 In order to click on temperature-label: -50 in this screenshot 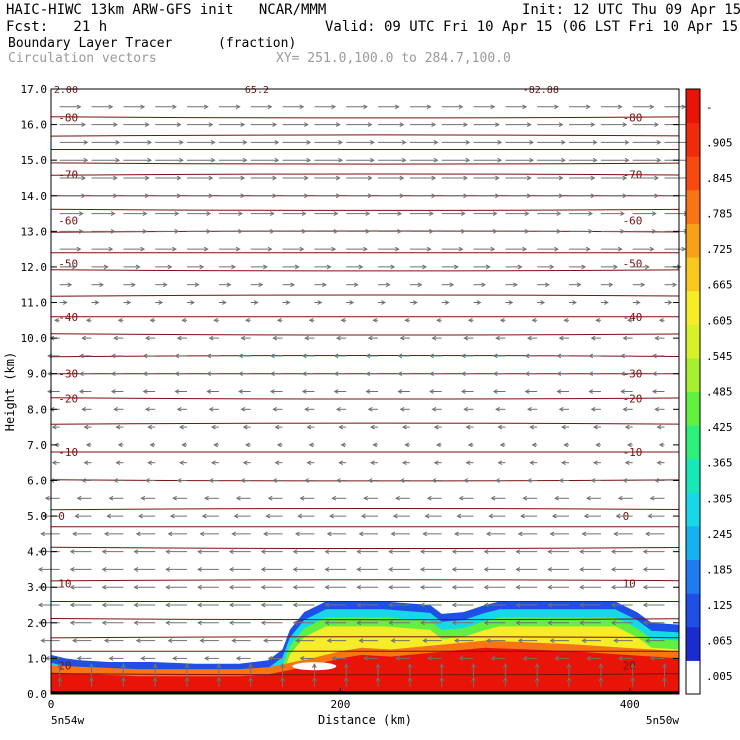, I will do `click(68, 263)`.